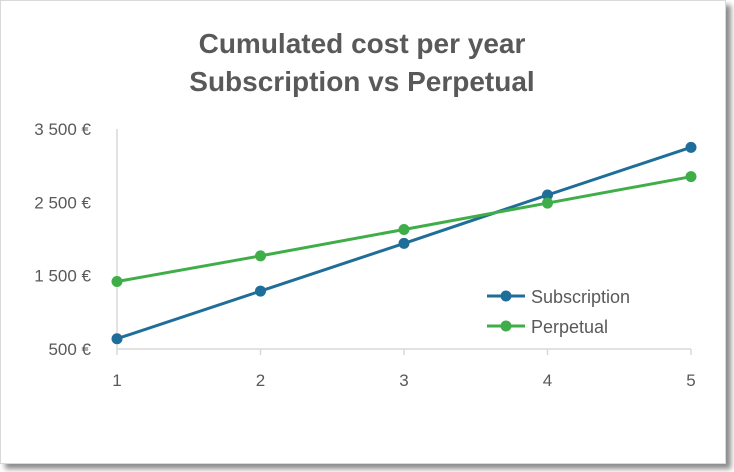 The width and height of the screenshot is (734, 472). Describe the element at coordinates (547, 380) in the screenshot. I see `x-tick-label: 4` at that location.